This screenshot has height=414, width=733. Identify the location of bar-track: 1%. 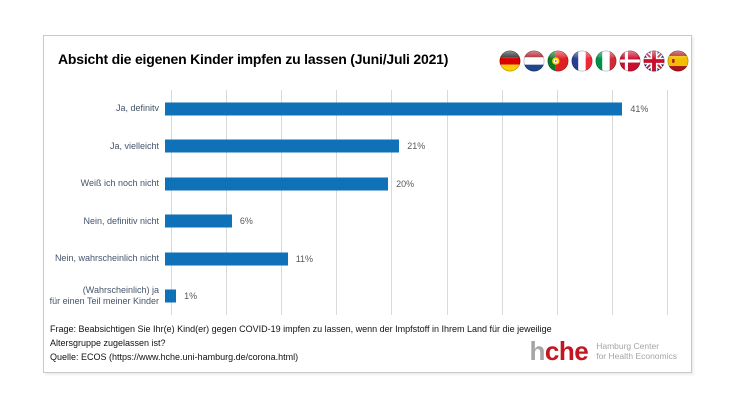
(416, 297).